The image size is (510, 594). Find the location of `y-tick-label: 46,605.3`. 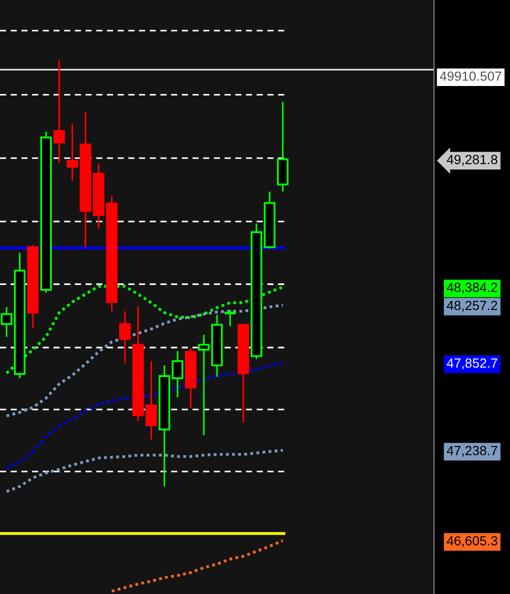

y-tick-label: 46,605.3 is located at coordinates (472, 542).